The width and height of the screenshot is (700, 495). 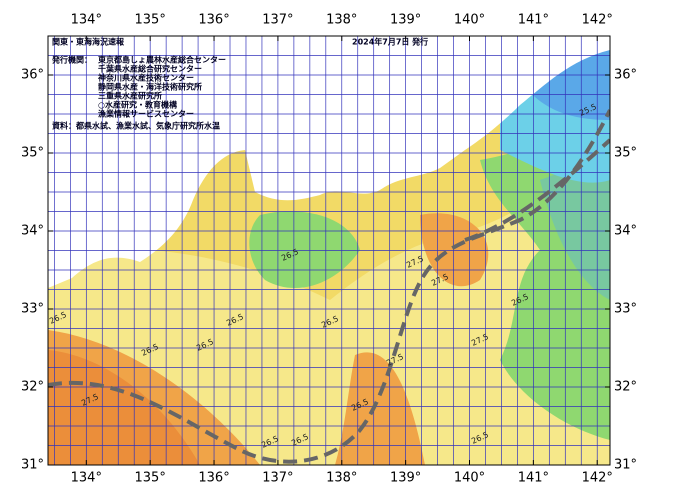 What do you see at coordinates (137, 105) in the screenshot?
I see `publisher-name: ○水産研究・教育機構` at bounding box center [137, 105].